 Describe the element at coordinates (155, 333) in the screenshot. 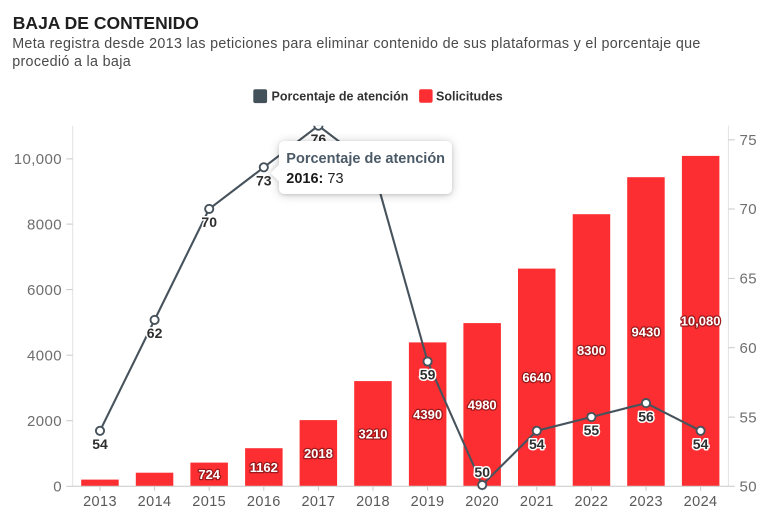

I see `svg-text: 62` at that location.